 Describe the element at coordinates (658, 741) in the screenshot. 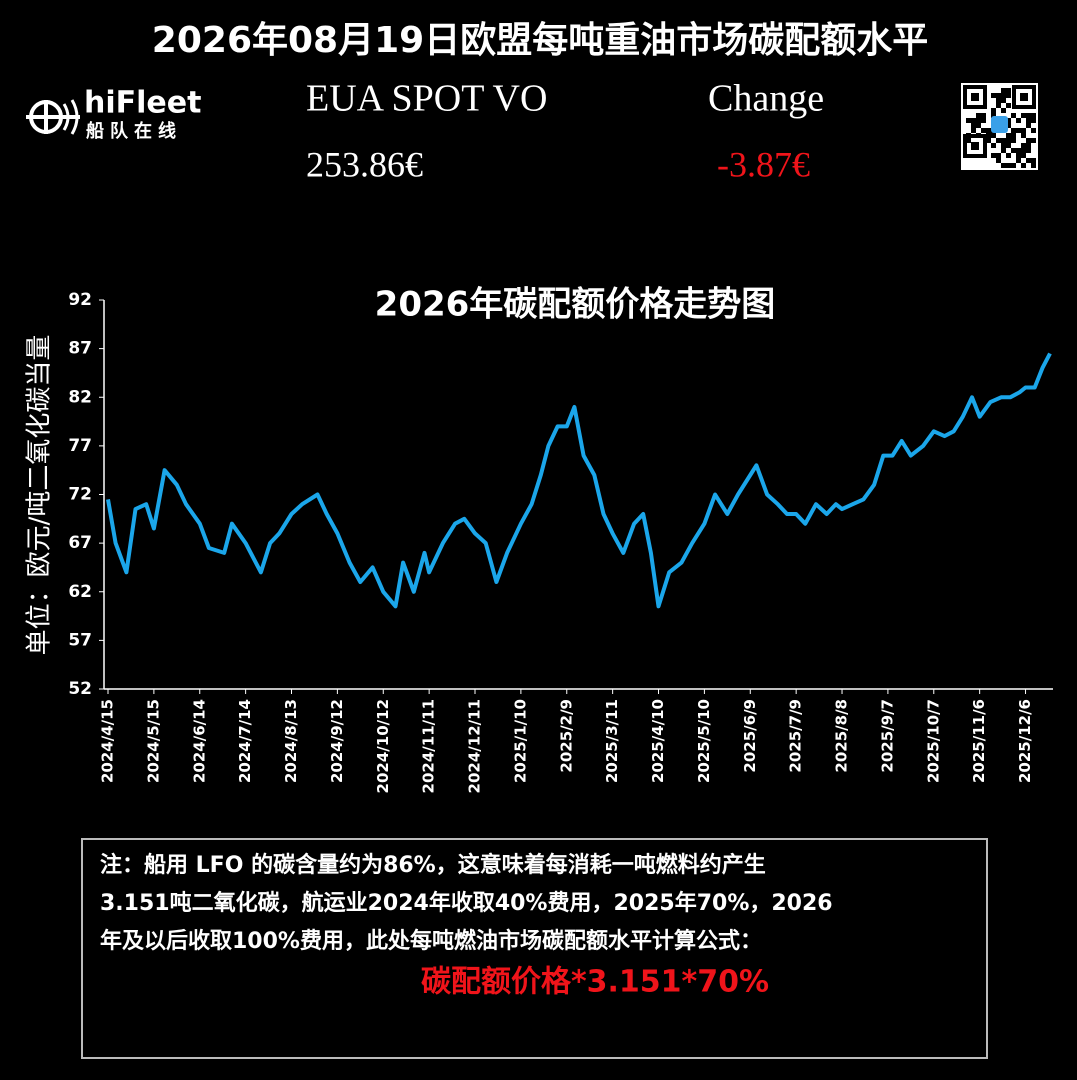

I see `x-tick-label: 2025/4/10` at that location.